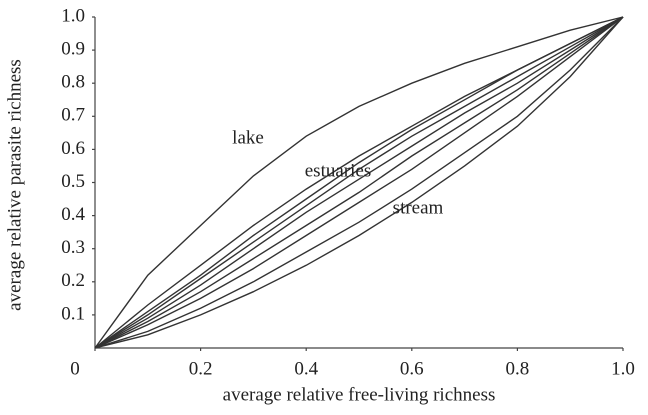 This screenshot has height=415, width=648. I want to click on x-tick-label: 0.2, so click(201, 368).